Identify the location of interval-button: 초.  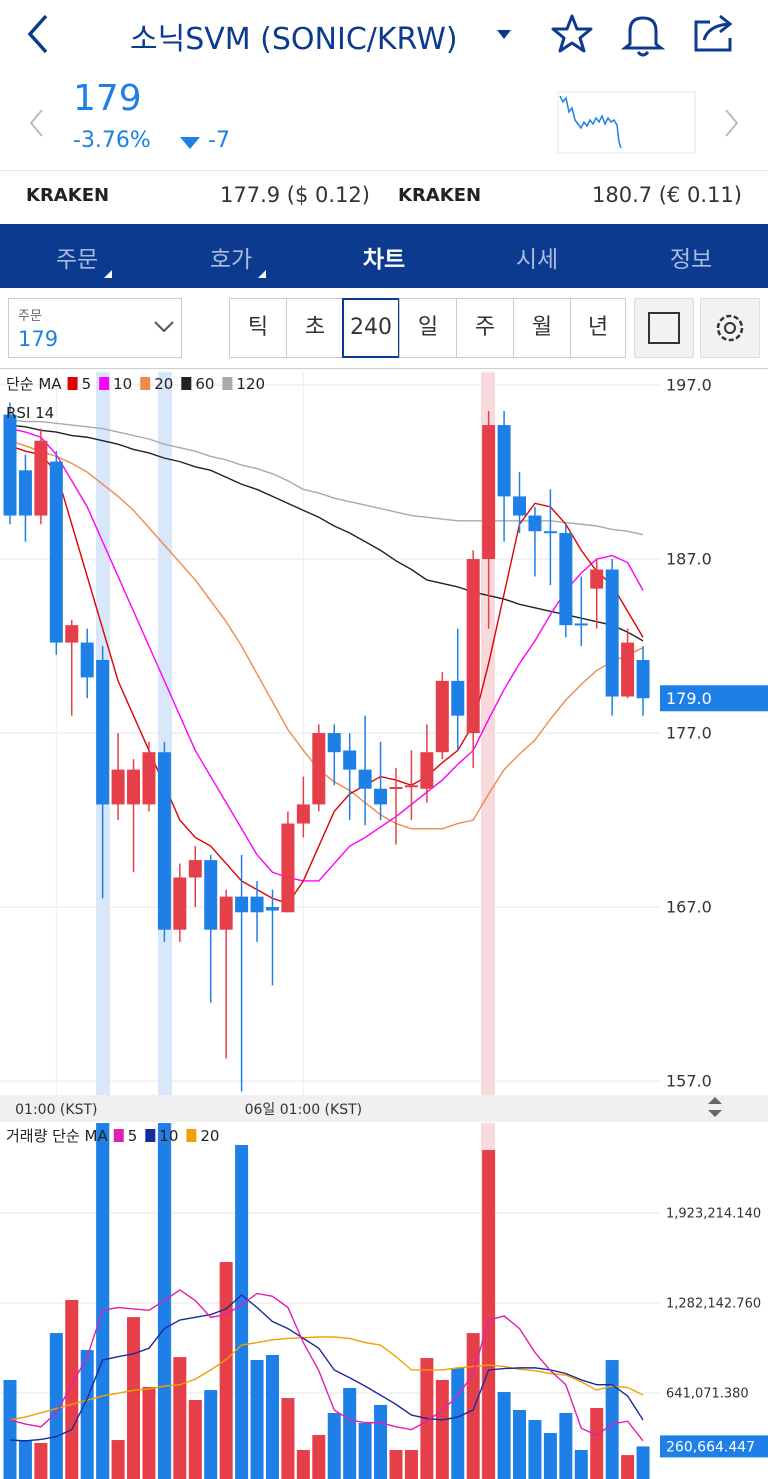
(315, 328).